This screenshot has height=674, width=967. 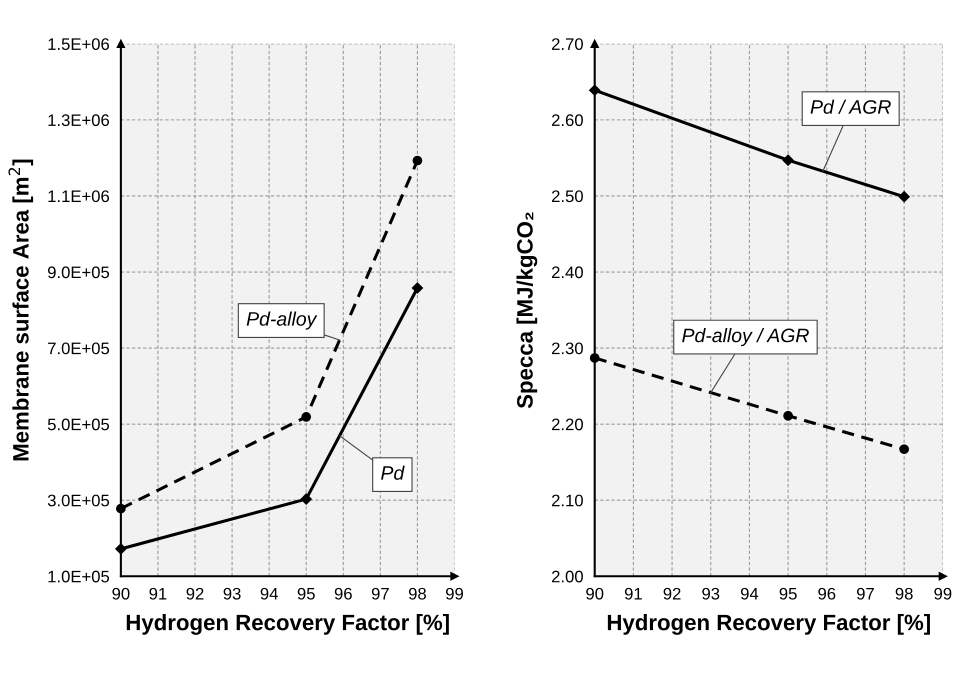 I want to click on y-tick-label: 2.40, so click(x=567, y=272).